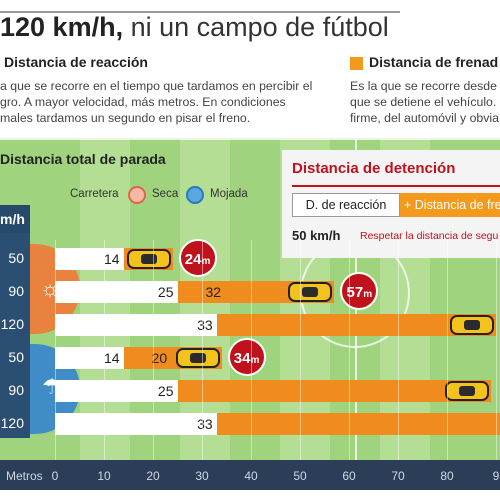  Describe the element at coordinates (62, 27) in the screenshot. I see `headline-bold: 120 km/h,` at that location.